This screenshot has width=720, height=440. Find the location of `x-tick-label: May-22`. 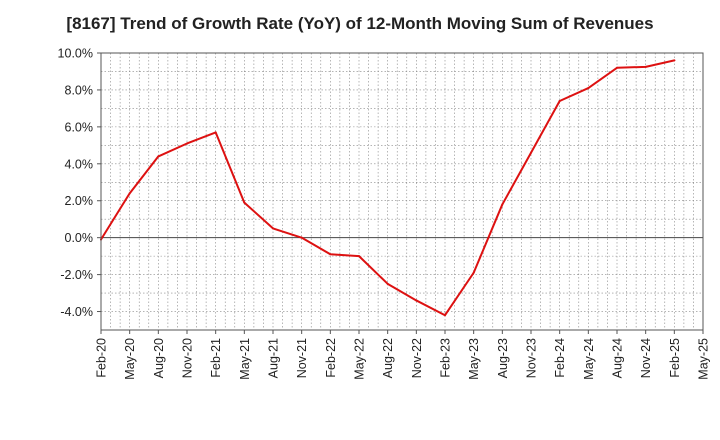

x-tick-label: May-22 is located at coordinates (360, 359).